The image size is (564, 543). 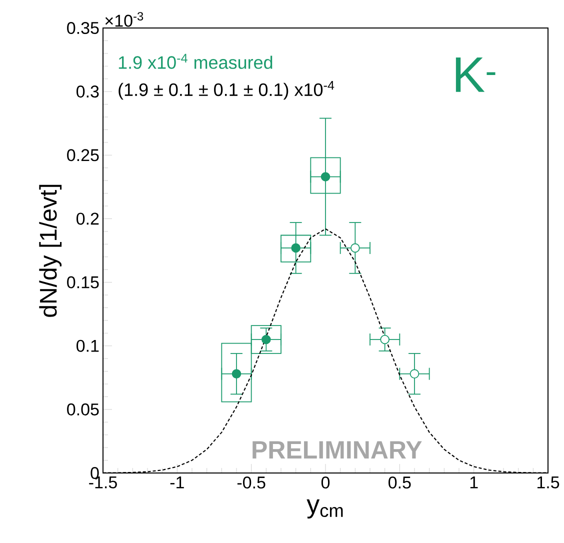 What do you see at coordinates (83, 409) in the screenshot?
I see `y-tick-label: 0.05` at bounding box center [83, 409].